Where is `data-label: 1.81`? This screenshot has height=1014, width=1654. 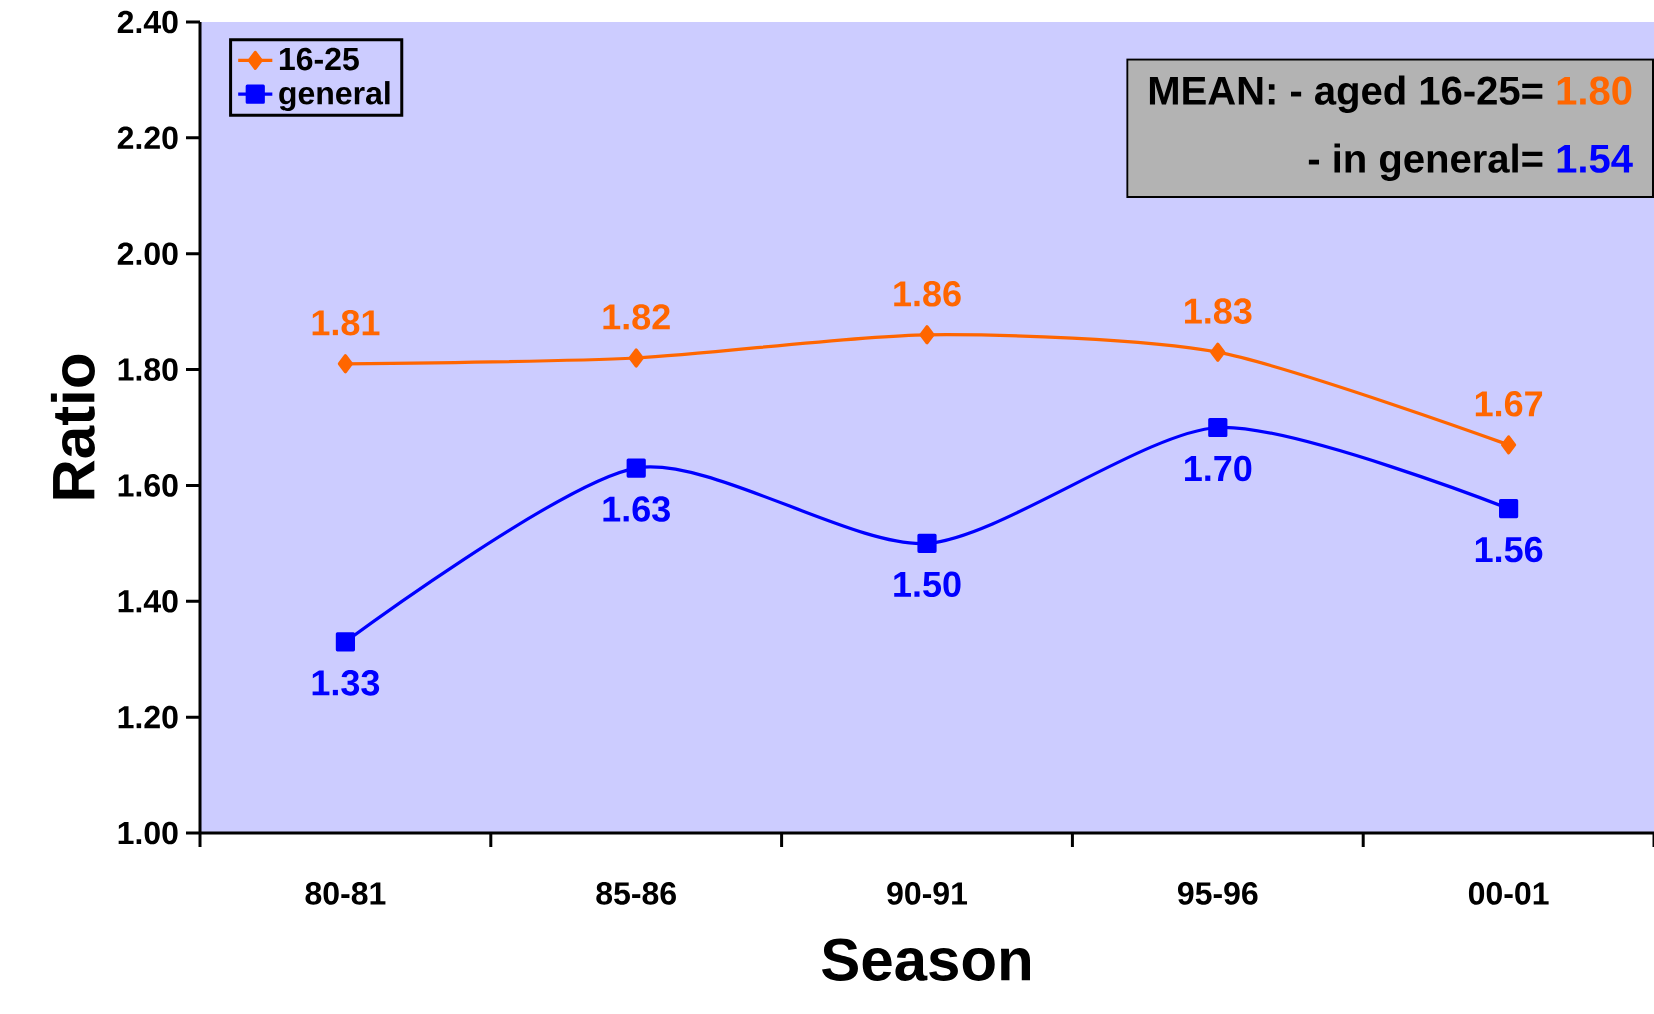
data-label: 1.81 is located at coordinates (346, 323).